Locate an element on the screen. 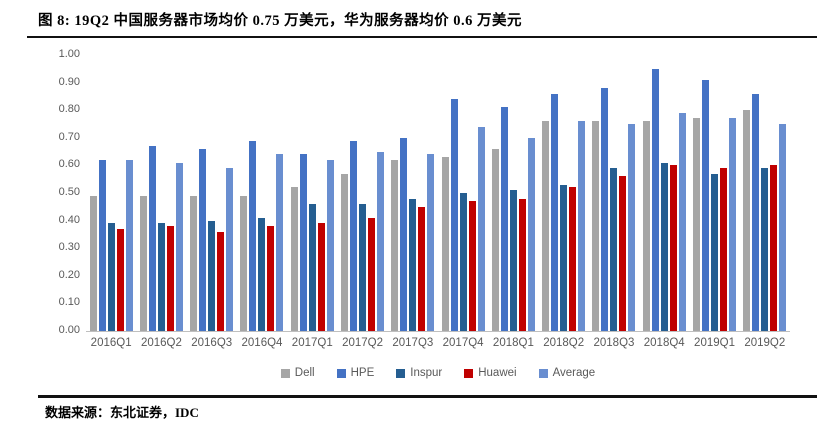 Image resolution: width=817 pixels, height=422 pixels. bar-hpe-2018Q3 is located at coordinates (605, 209).